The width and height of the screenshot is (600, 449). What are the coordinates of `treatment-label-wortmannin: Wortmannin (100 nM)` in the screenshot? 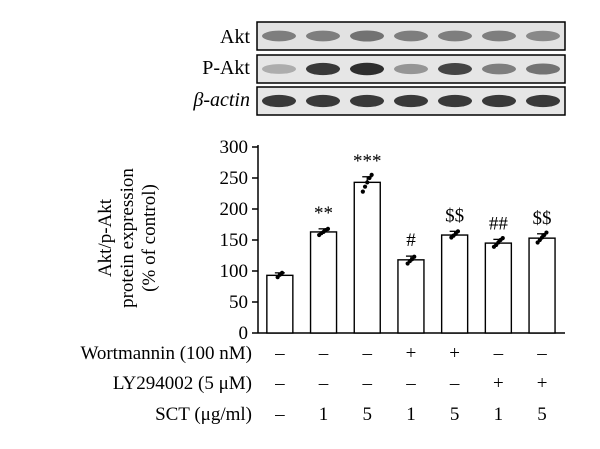 It's located at (166, 353).